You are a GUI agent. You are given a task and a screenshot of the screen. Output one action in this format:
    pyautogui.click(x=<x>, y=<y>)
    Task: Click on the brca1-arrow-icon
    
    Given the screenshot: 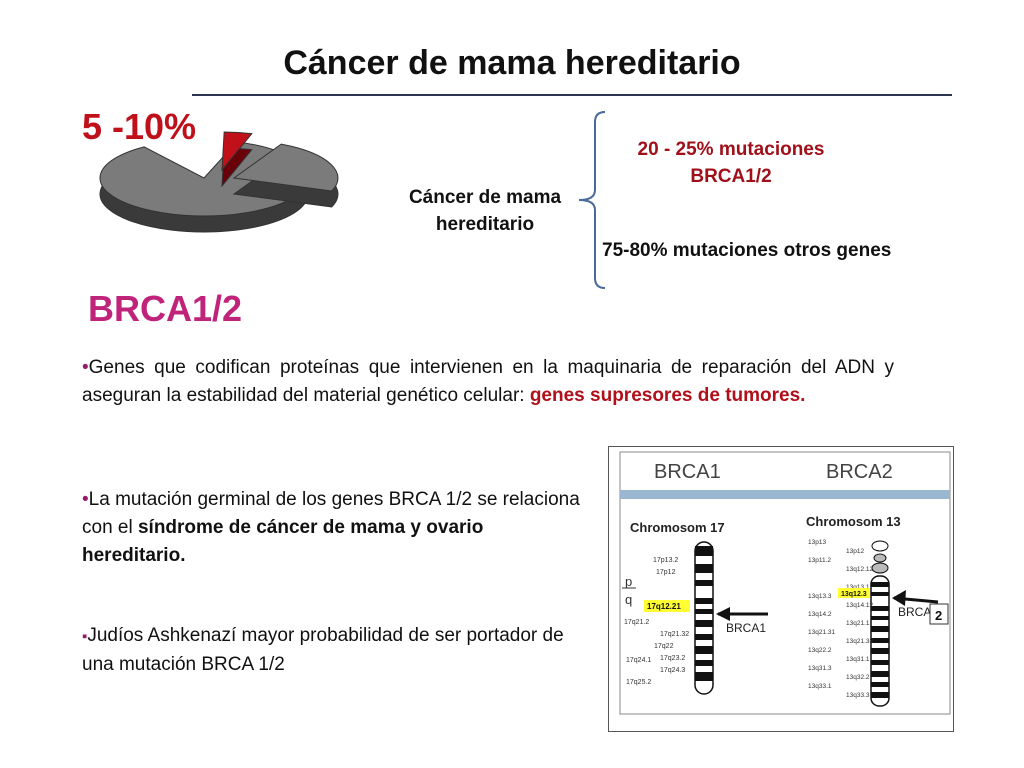 What is the action you would take?
    pyautogui.click(x=723, y=614)
    